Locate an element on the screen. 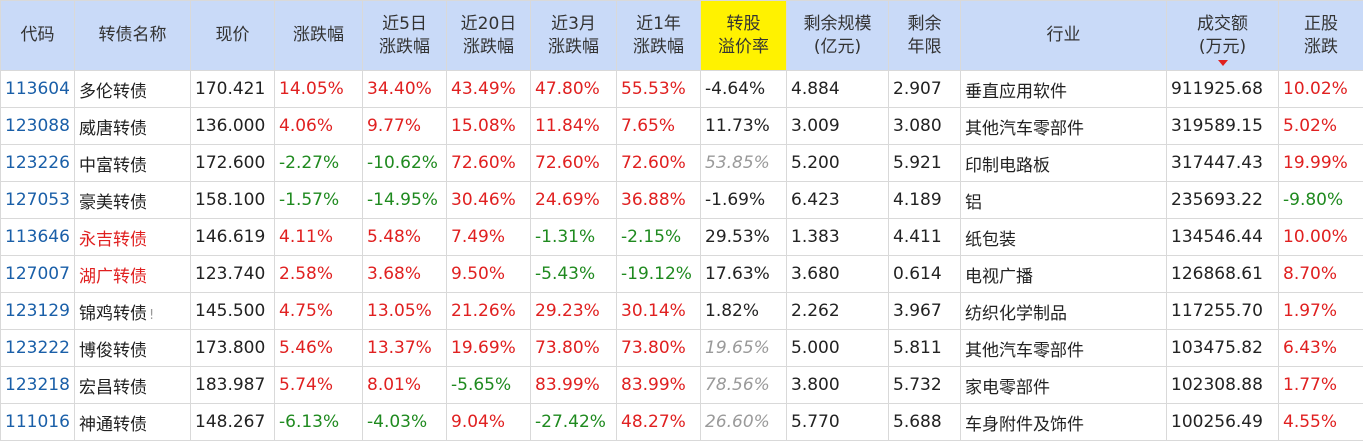  cell-premium: 26.60% is located at coordinates (743, 422).